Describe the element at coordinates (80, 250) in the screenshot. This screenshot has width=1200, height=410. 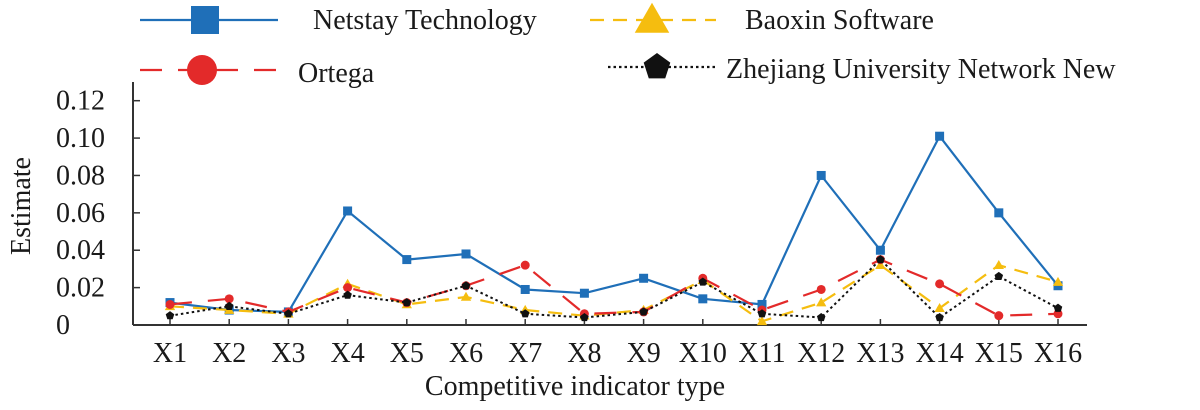
I see `y-tick-label: 0.04` at that location.